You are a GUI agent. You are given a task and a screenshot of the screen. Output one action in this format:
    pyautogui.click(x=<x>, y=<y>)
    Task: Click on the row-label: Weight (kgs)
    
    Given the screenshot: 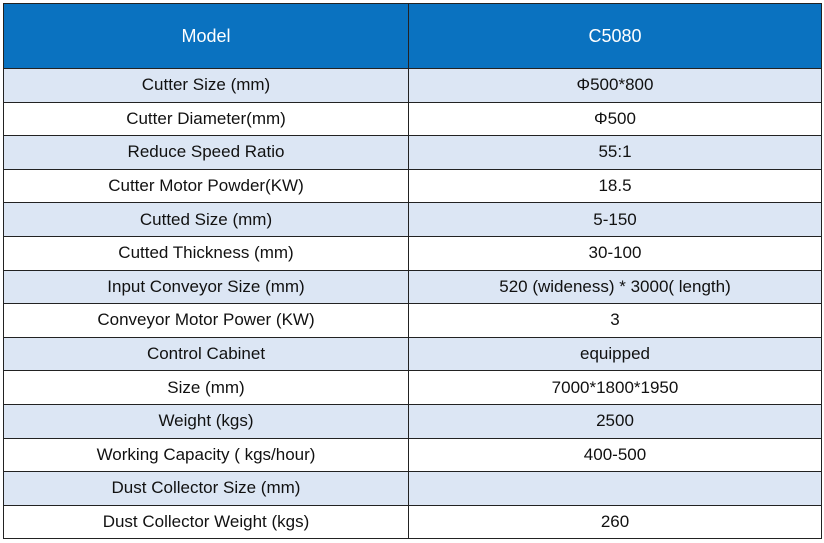 What is the action you would take?
    pyautogui.click(x=206, y=421)
    